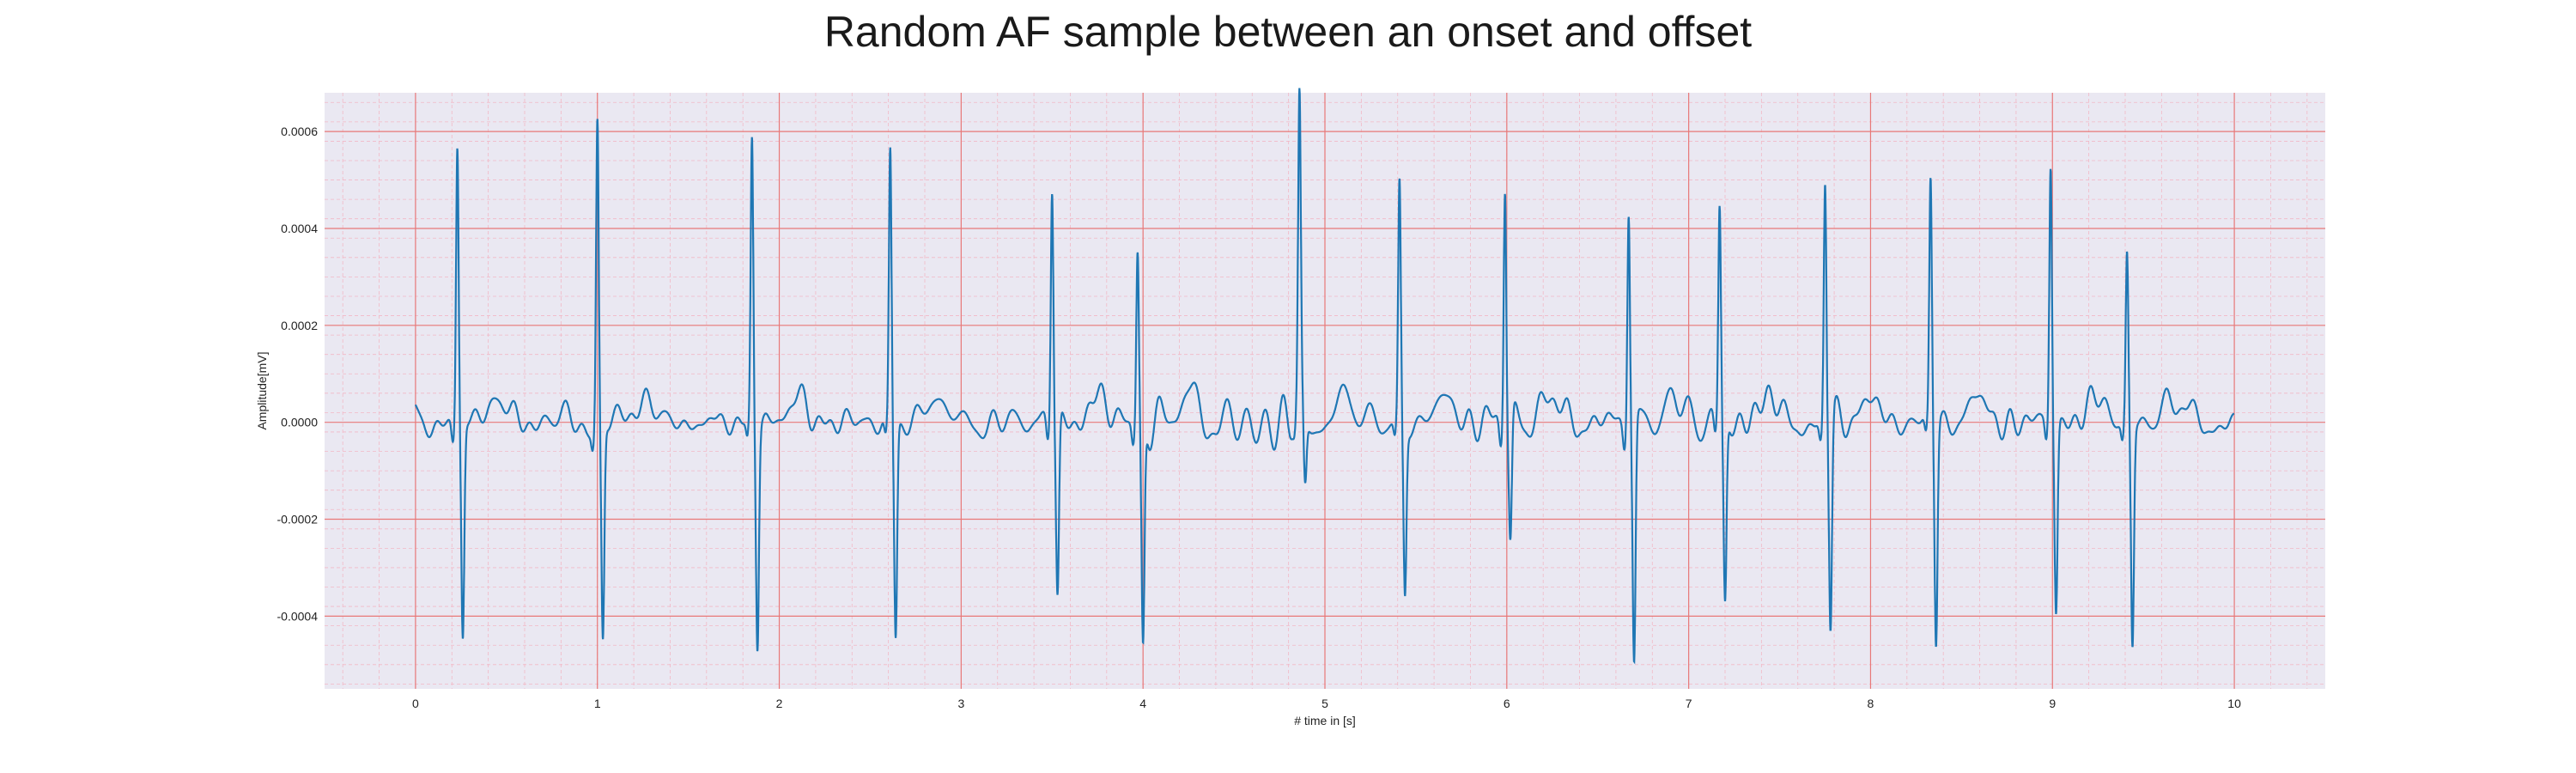 This screenshot has height=773, width=2576. What do you see at coordinates (298, 519) in the screenshot?
I see `y-tick-label: -0.0002` at bounding box center [298, 519].